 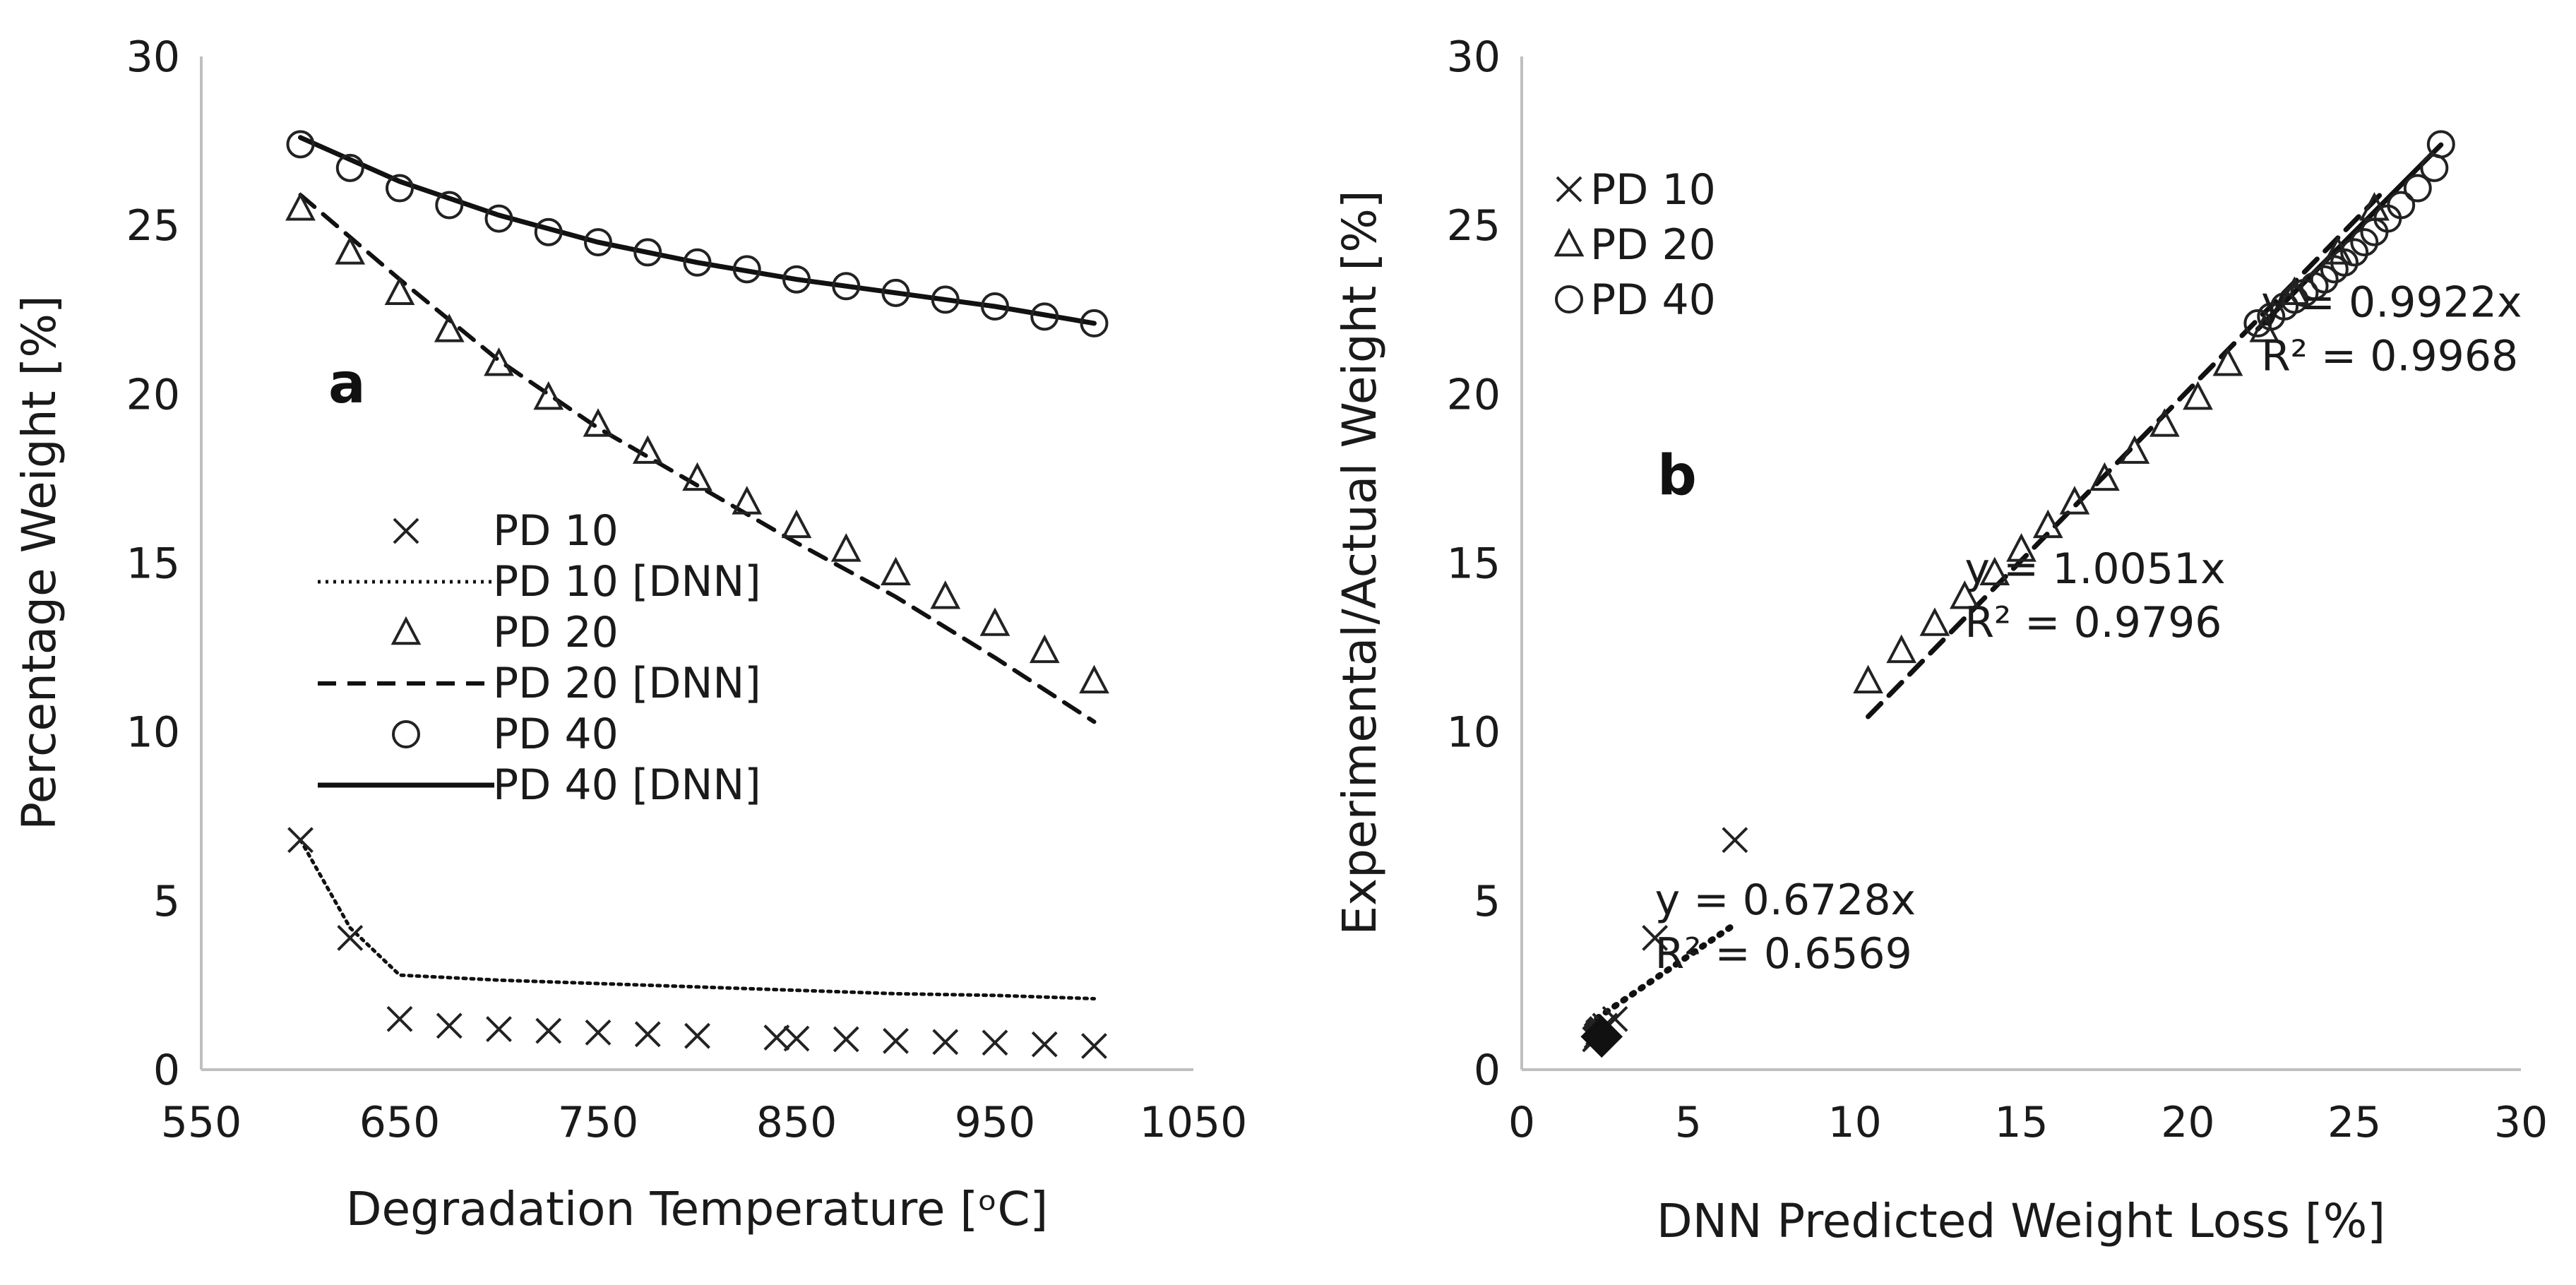 What do you see at coordinates (1653, 300) in the screenshot?
I see `legend-label-pd-40: PD 40` at bounding box center [1653, 300].